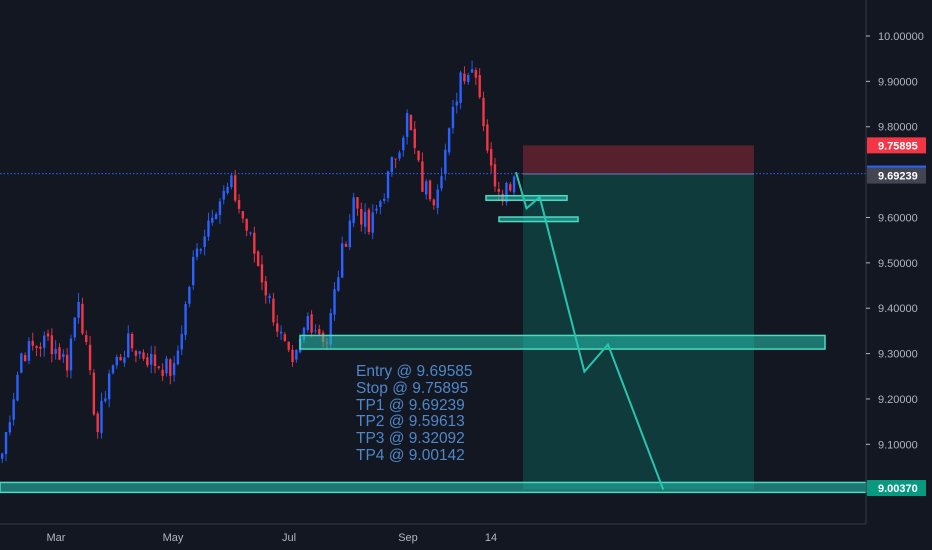  I want to click on y-tick-label: 9.40000, so click(898, 309).